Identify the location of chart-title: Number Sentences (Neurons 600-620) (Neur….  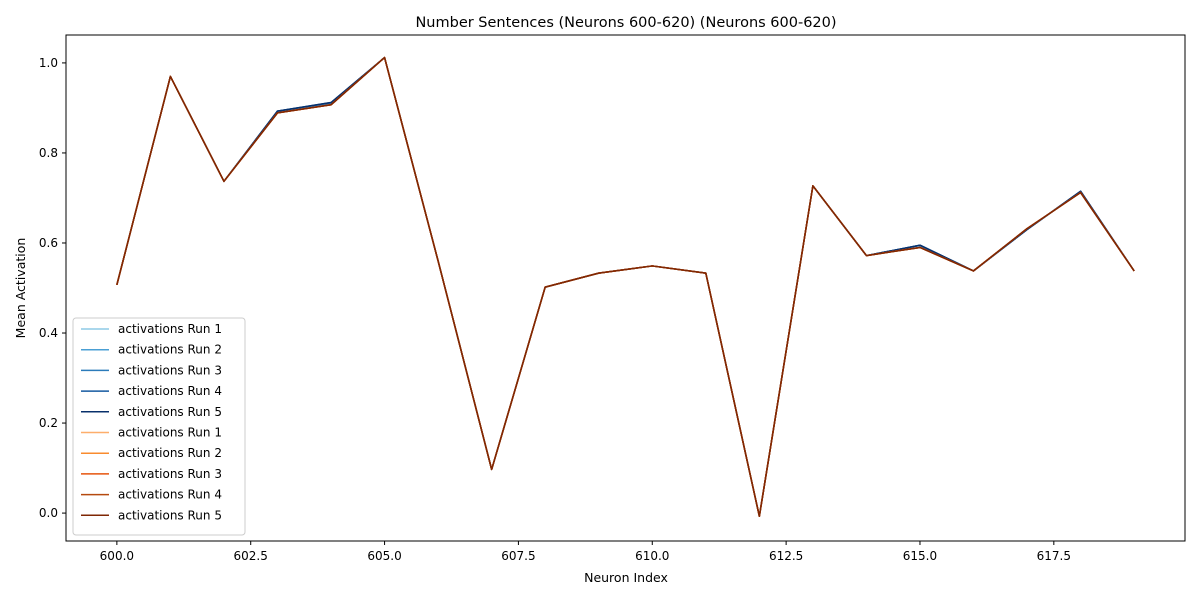
(625, 23).